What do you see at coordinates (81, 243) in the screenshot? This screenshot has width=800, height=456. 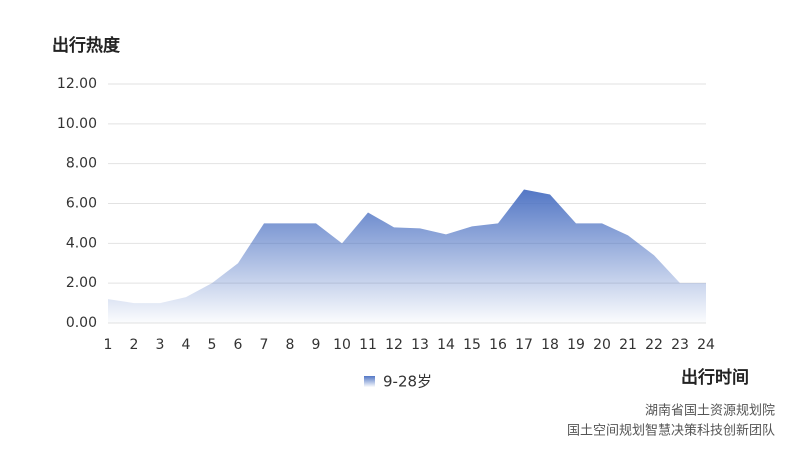 I see `y-tick-label: 4.00` at bounding box center [81, 243].